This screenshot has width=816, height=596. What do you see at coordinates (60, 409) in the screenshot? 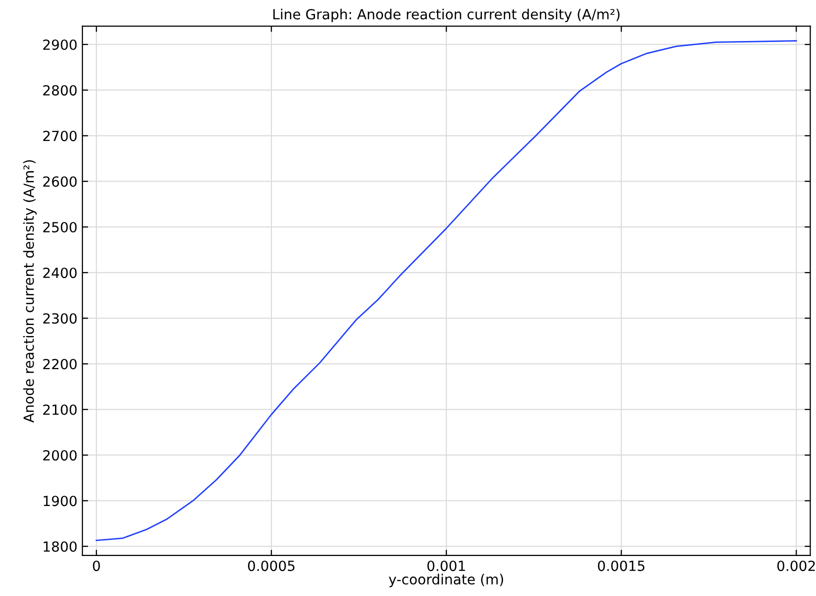
I see `y-tick-label: 2100` at bounding box center [60, 409].